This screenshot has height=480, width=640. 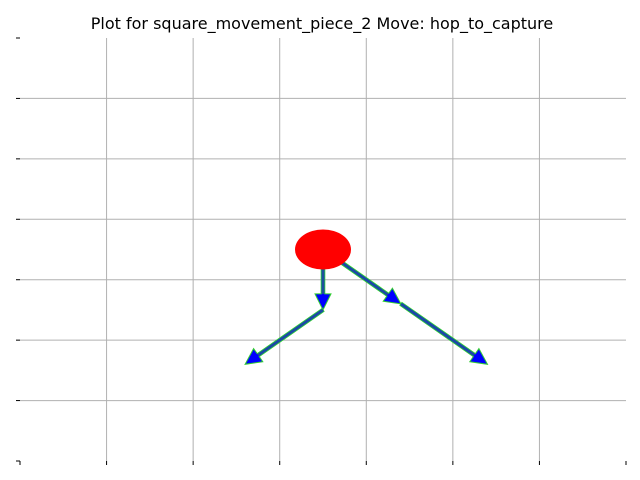 I want to click on piece-layer, so click(x=323, y=249).